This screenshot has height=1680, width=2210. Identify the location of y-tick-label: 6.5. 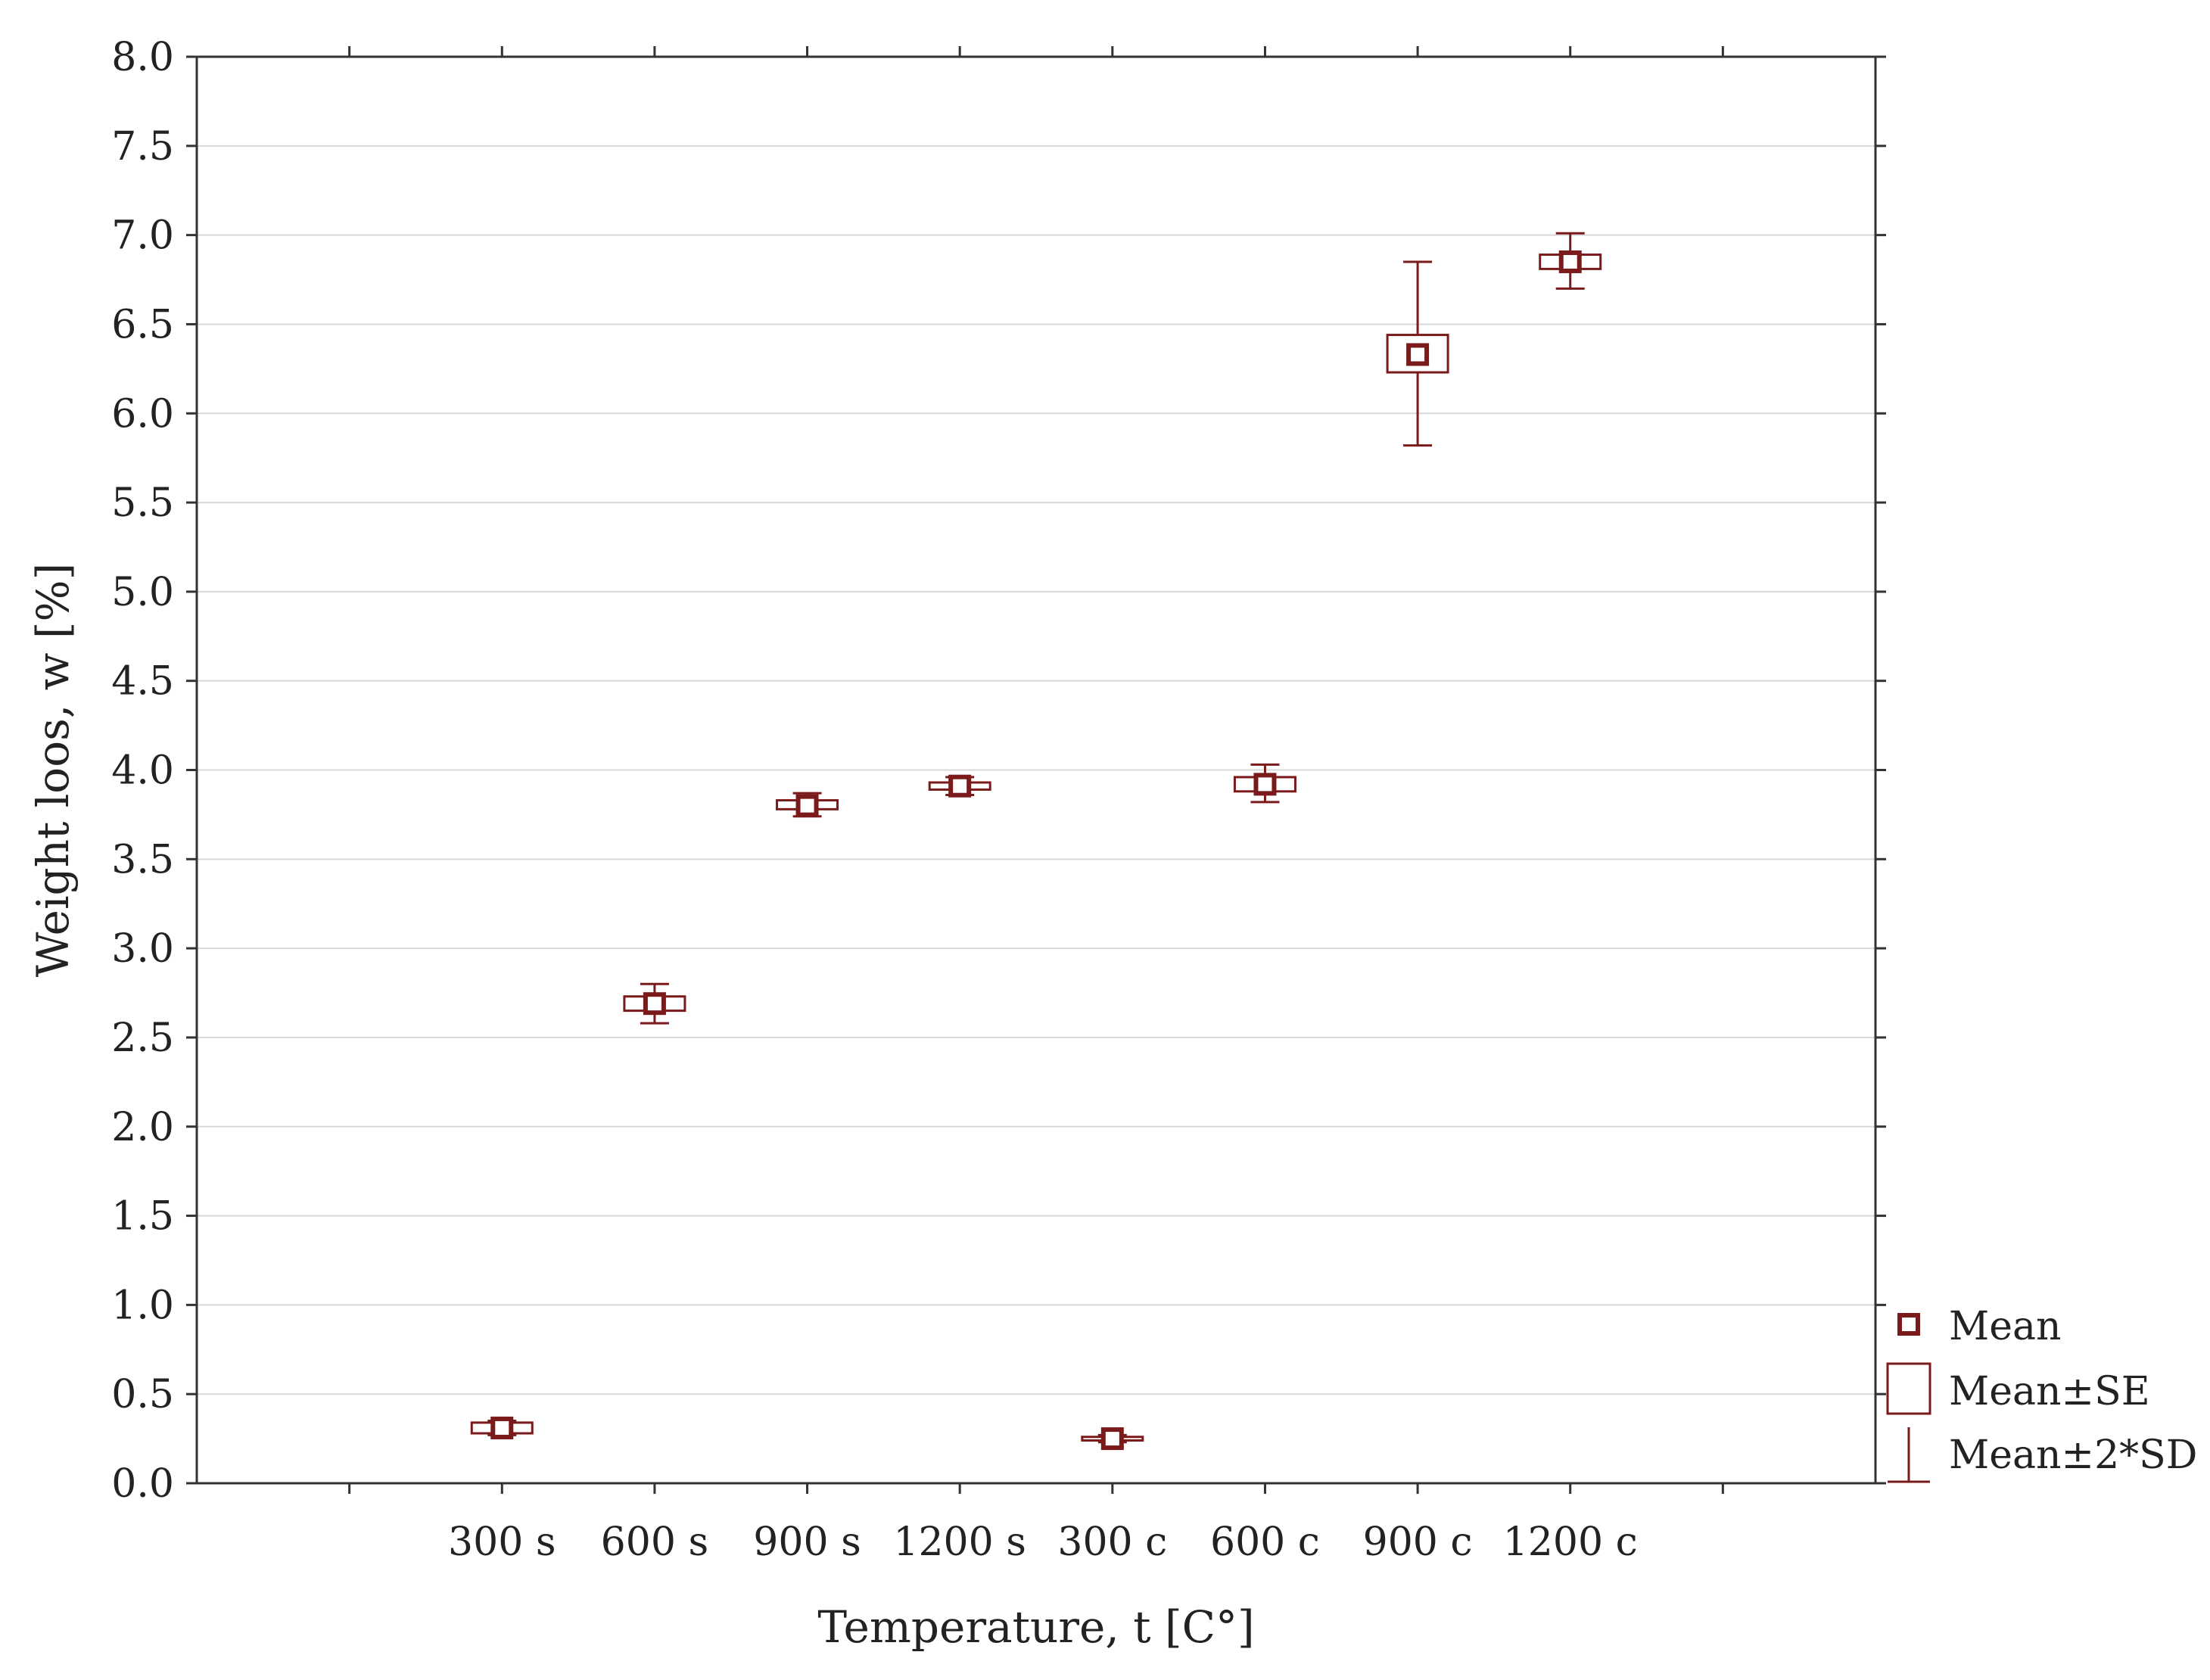
(142, 325).